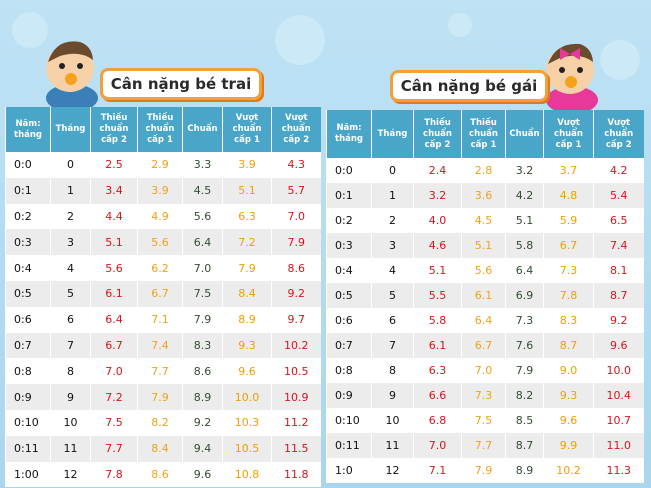 This screenshot has width=651, height=488. Describe the element at coordinates (114, 165) in the screenshot. I see `cell: 2.5` at that location.